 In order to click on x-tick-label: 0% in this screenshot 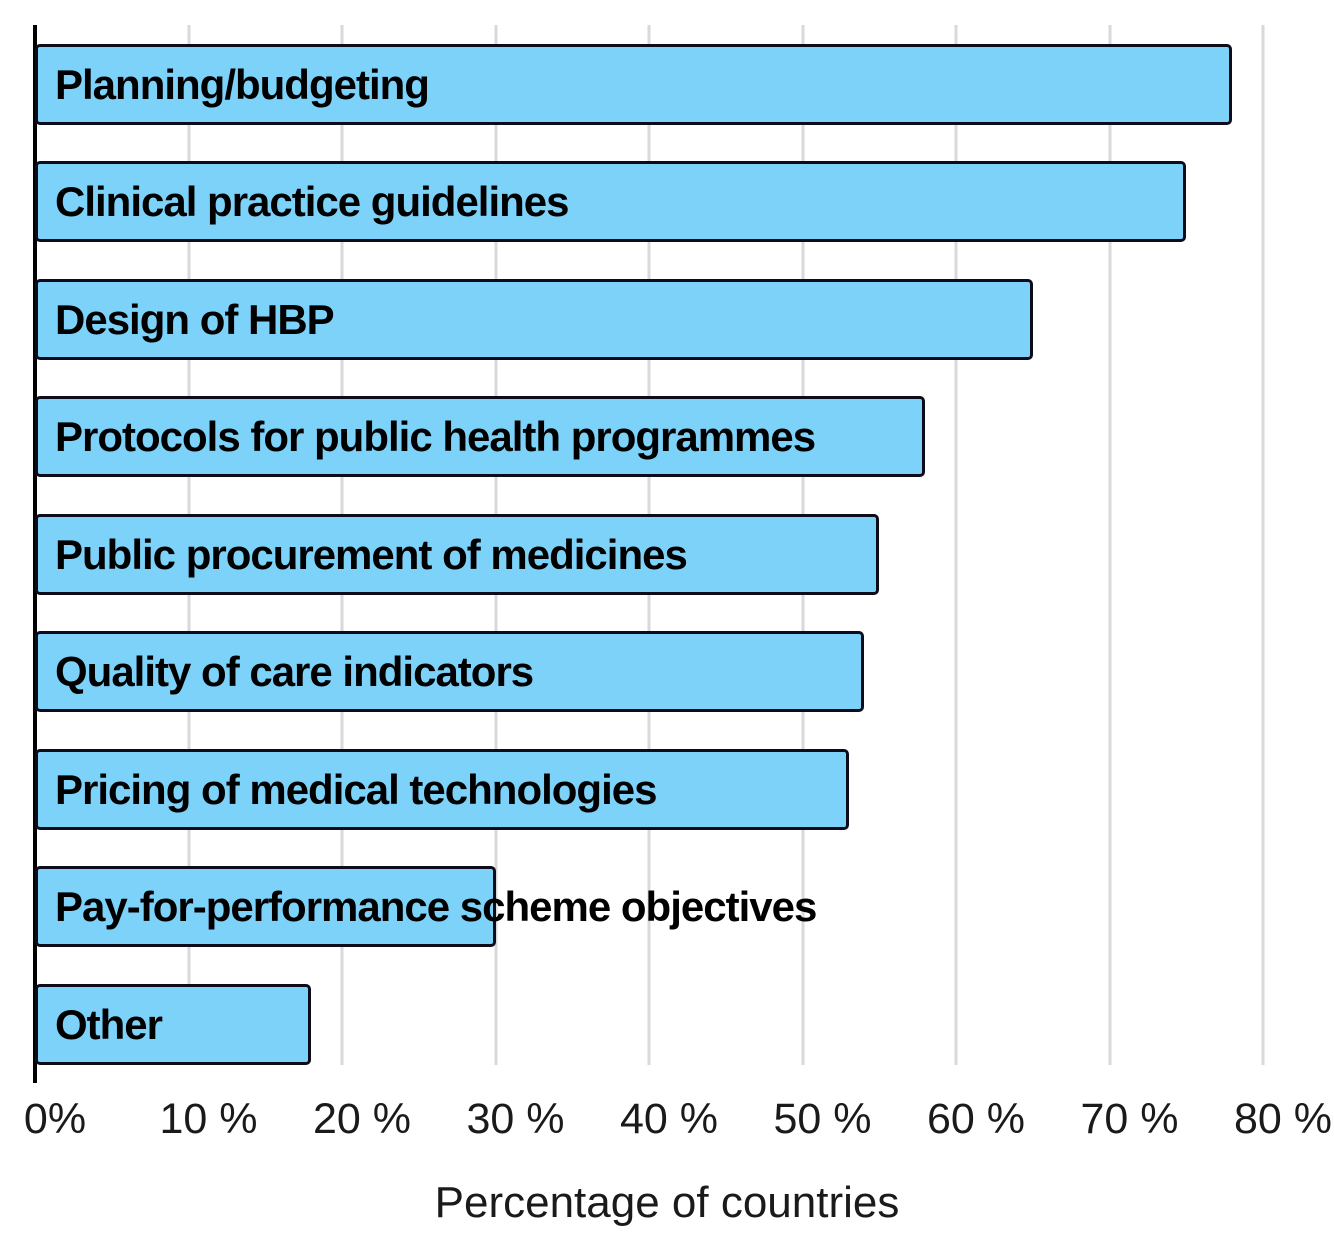, I will do `click(55, 1119)`.